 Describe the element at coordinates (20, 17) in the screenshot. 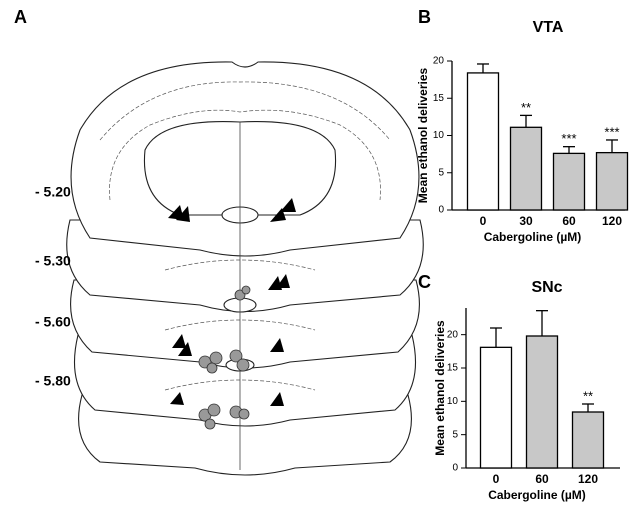

I see `panel-label: A` at that location.